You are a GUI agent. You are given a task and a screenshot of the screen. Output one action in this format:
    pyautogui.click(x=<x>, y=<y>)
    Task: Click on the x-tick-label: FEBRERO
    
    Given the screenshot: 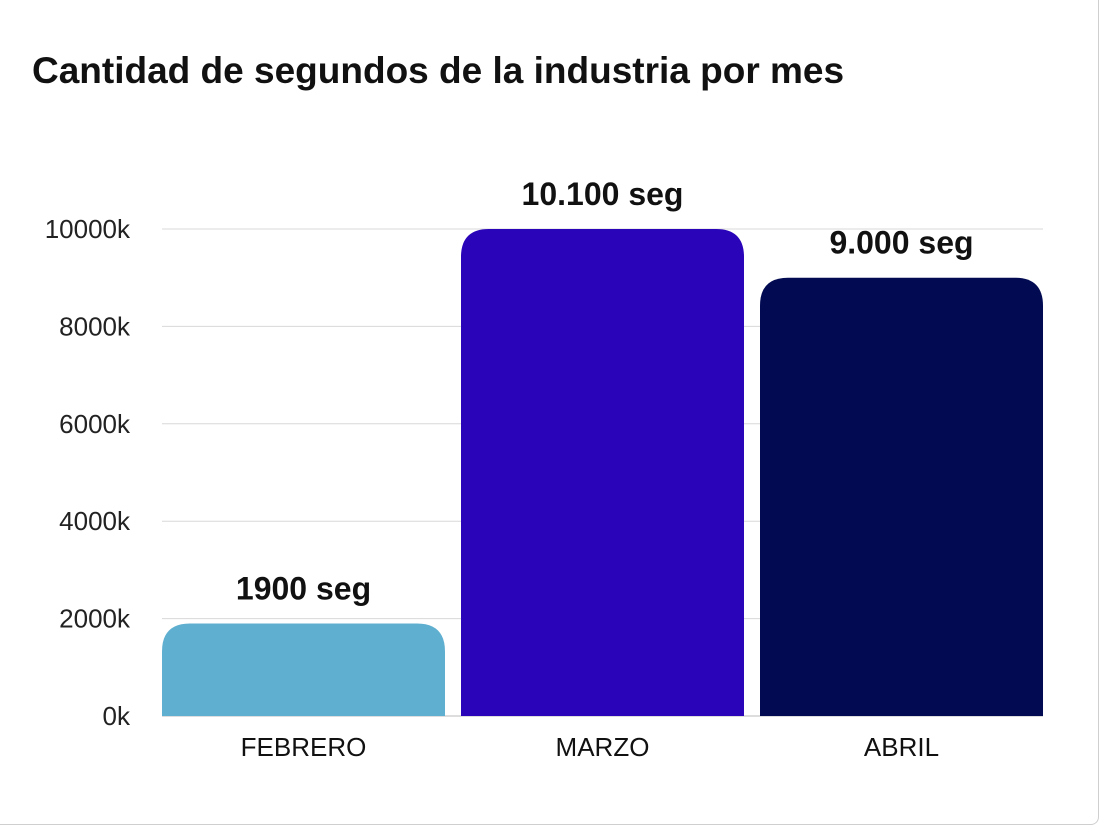 What is the action you would take?
    pyautogui.click(x=304, y=747)
    